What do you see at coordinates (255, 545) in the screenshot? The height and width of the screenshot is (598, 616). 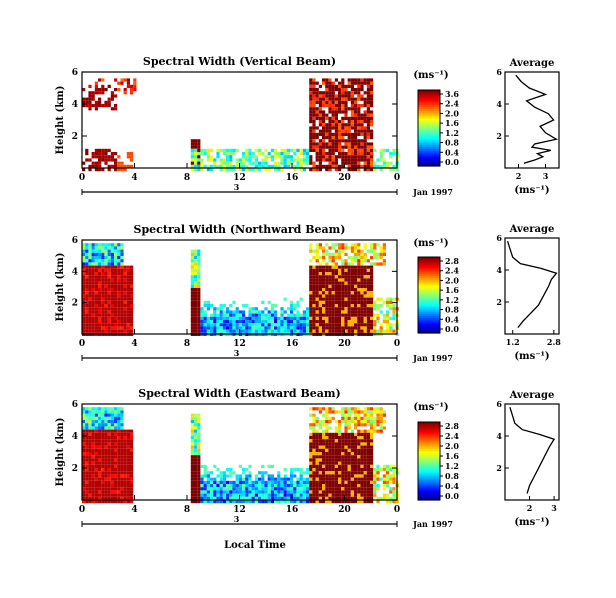 I see `x-axis-label: Local Time` at bounding box center [255, 545].